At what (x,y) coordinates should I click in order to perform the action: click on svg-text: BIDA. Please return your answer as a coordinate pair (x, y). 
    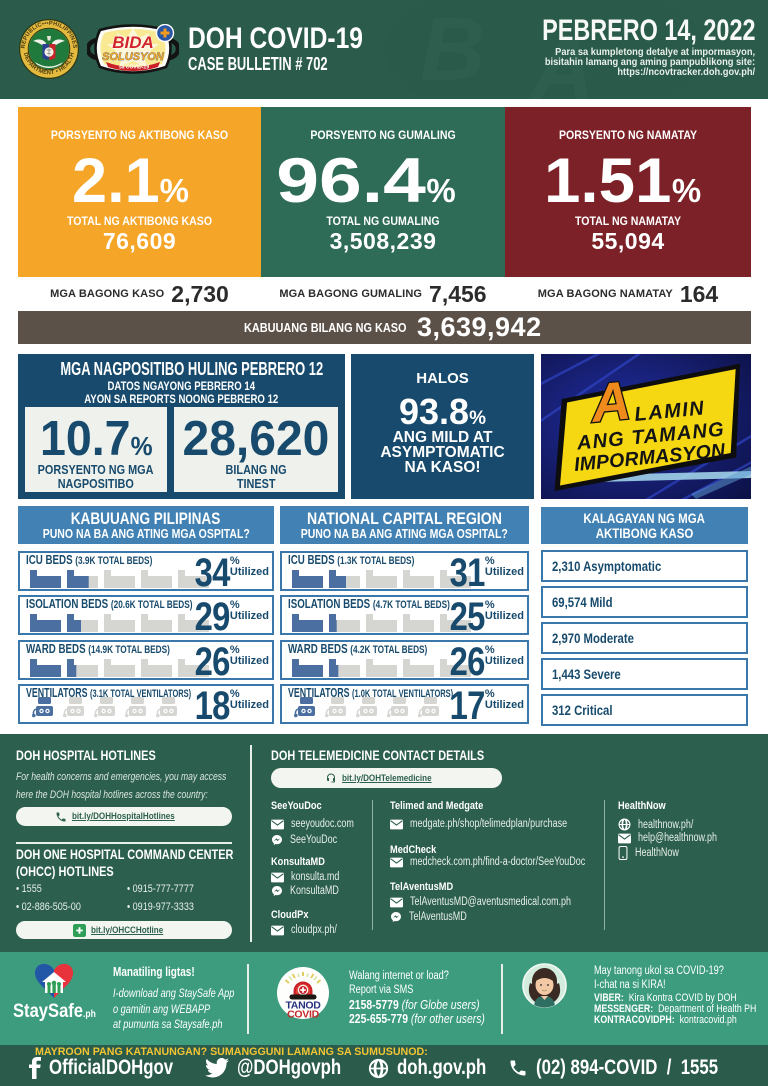
    Looking at the image, I should click on (133, 42).